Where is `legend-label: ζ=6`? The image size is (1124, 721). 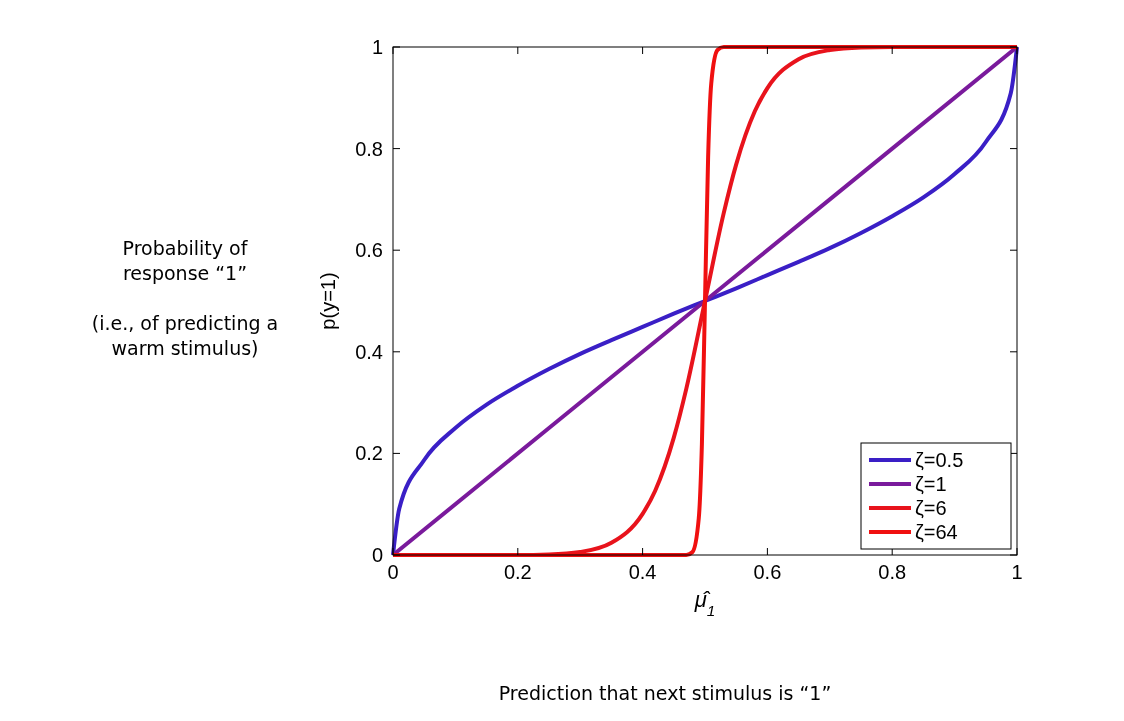 legend-label: ζ=6 is located at coordinates (931, 508).